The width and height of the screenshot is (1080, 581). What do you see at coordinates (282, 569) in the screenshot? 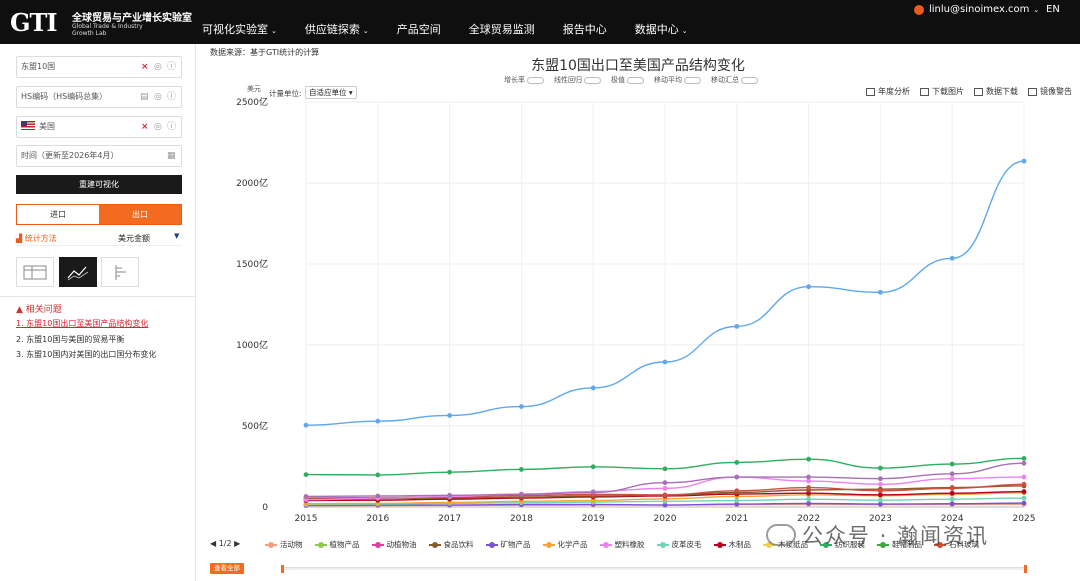
I see `slider-left-handle` at bounding box center [282, 569].